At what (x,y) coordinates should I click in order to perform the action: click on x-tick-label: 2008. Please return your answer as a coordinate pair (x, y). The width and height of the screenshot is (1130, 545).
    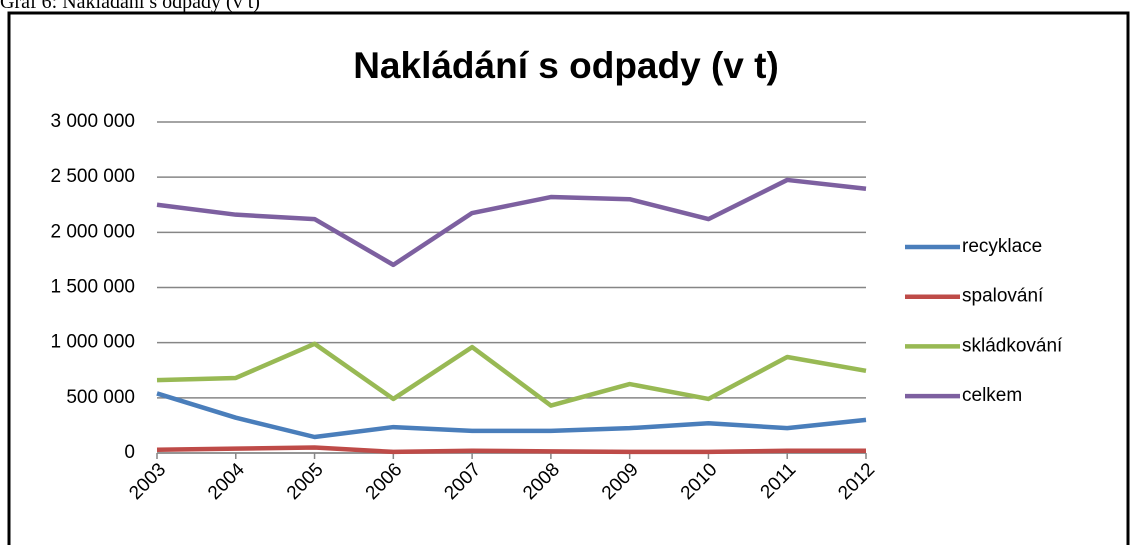
    Looking at the image, I should click on (541, 481).